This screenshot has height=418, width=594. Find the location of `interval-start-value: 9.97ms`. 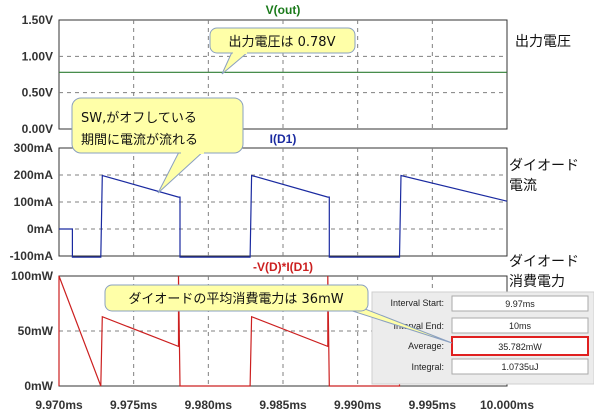

interval-start-value: 9.97ms is located at coordinates (520, 304).